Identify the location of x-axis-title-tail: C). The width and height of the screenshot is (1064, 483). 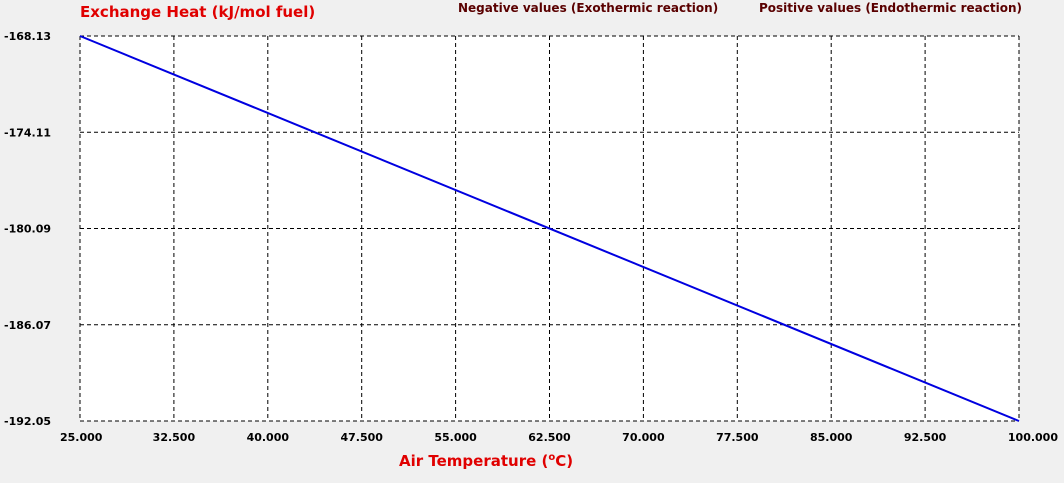
(564, 461).